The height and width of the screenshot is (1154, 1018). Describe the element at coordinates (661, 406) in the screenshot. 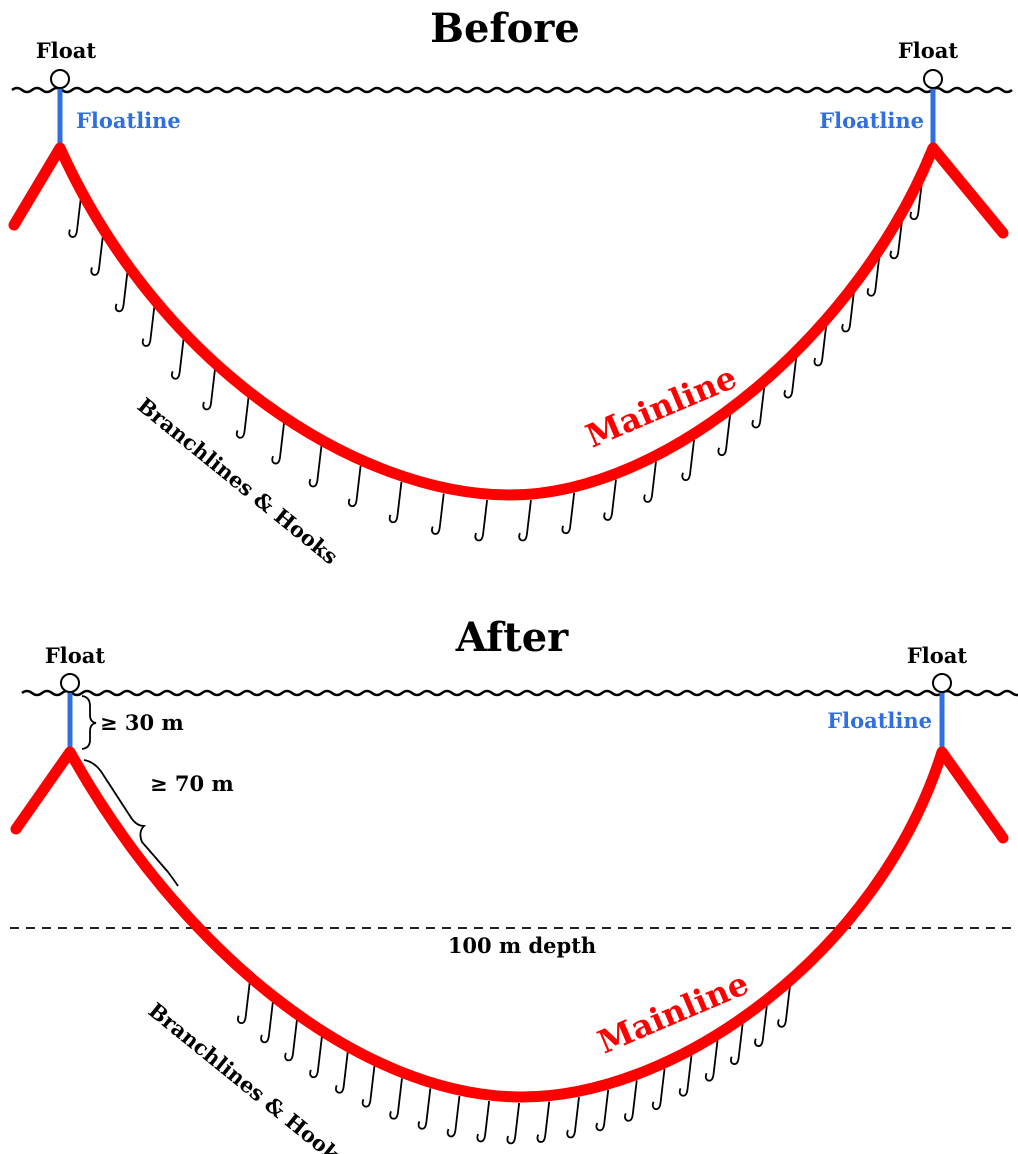

I see `mainline-label-before: Mainline` at that location.